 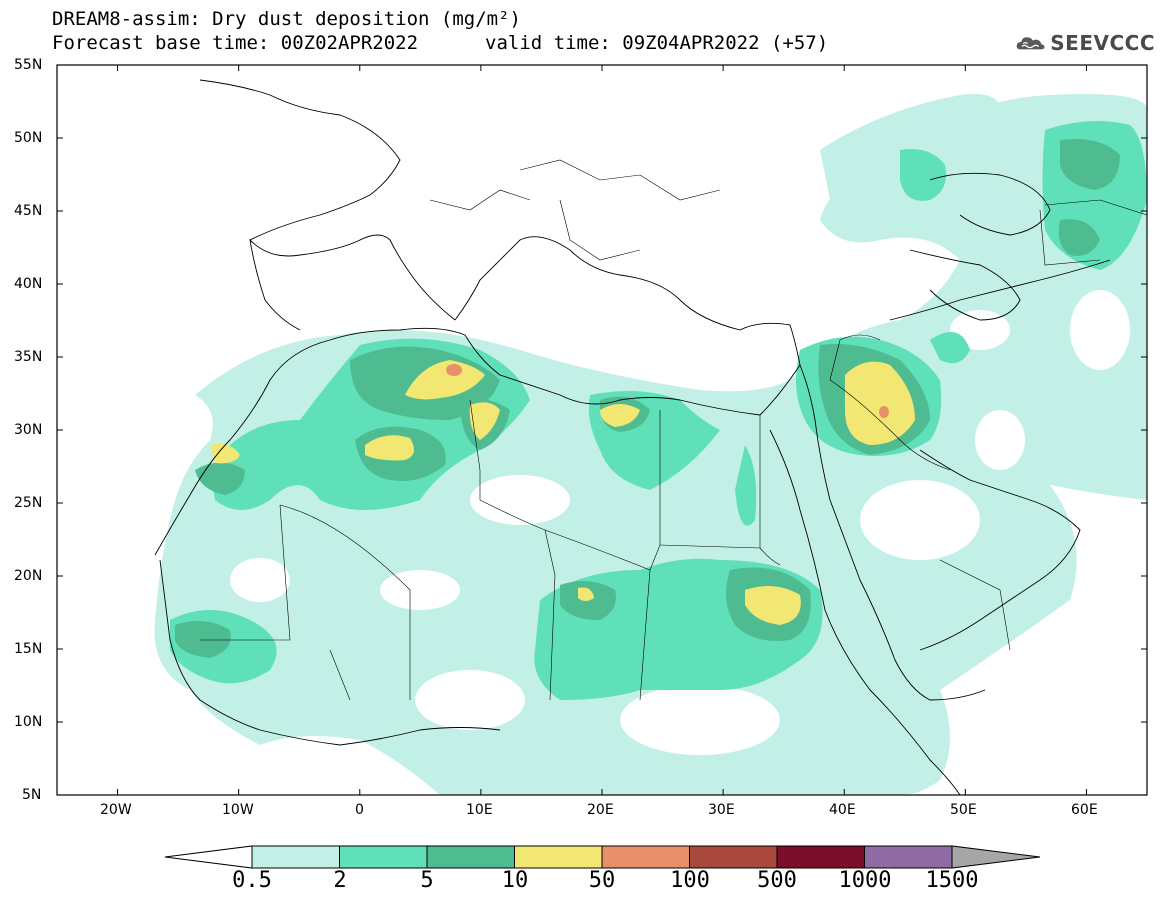 I want to click on logo-label: SEEVCCC, so click(x=1102, y=43).